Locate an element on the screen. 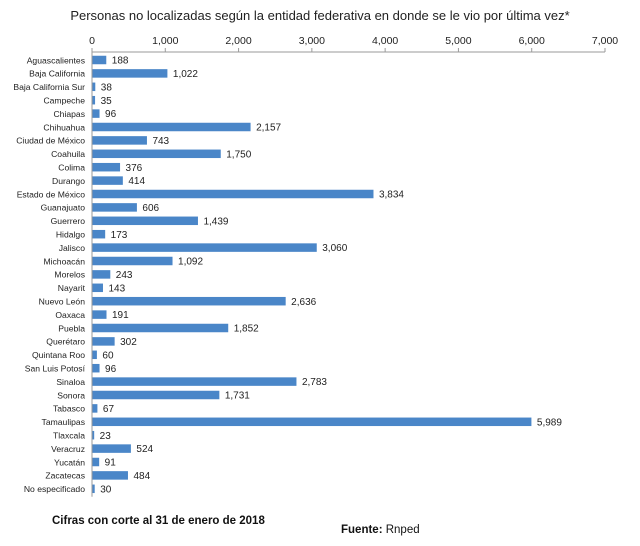  value-label: 484 is located at coordinates (141, 476).